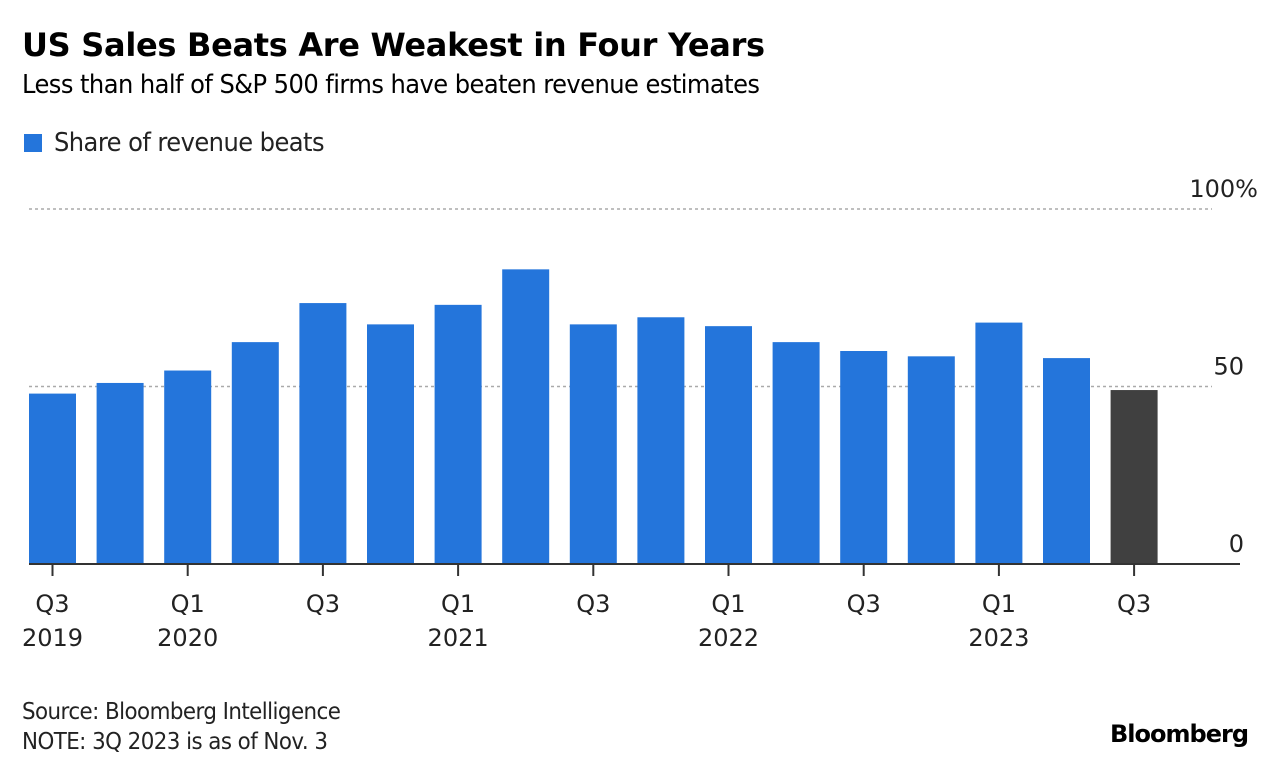 This screenshot has height=778, width=1280. Describe the element at coordinates (189, 143) in the screenshot. I see `legend-label: Share of revenue beats` at that location.